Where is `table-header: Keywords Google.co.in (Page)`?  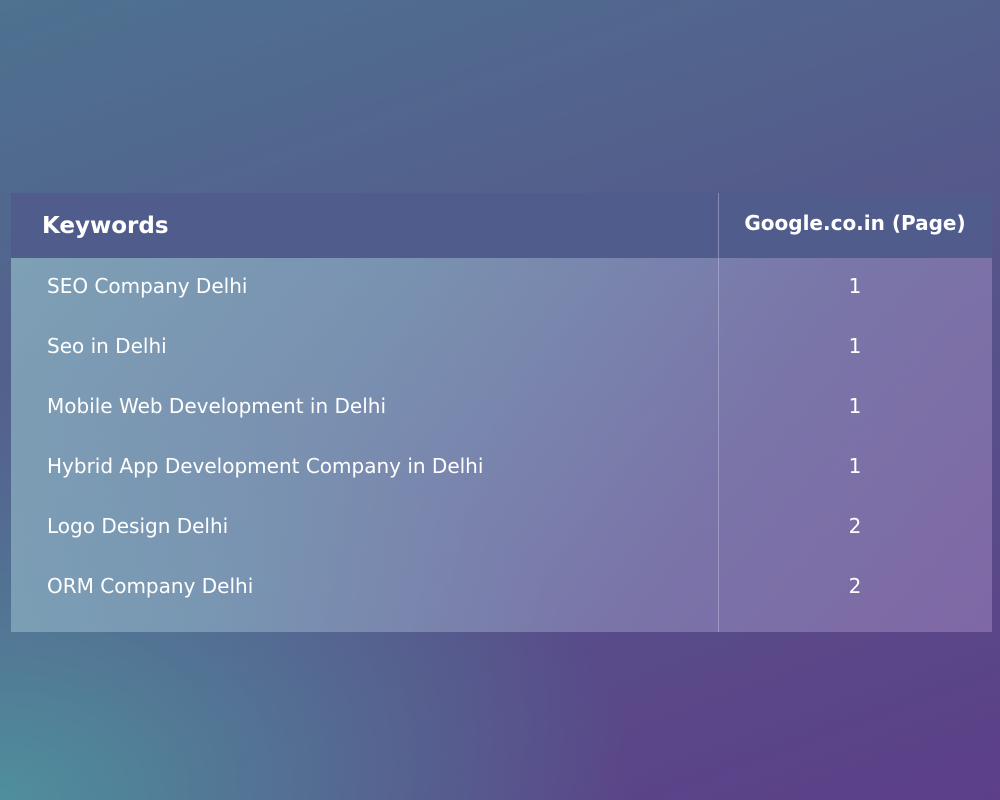 table-header: Keywords Google.co.in (Page) is located at coordinates (501, 225).